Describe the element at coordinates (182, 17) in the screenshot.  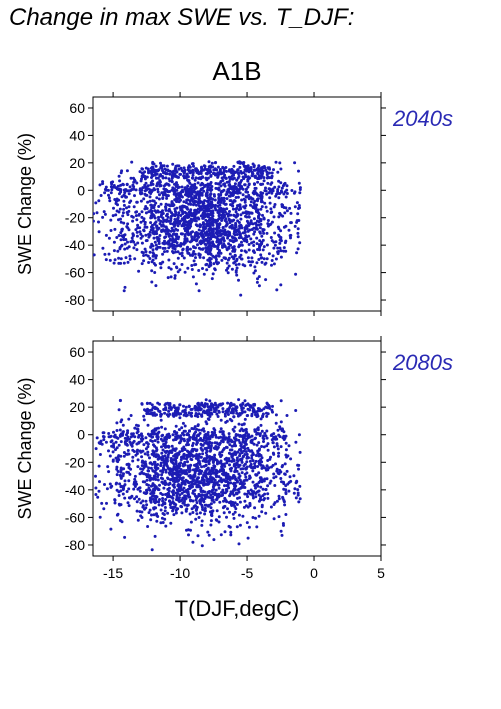
I see `figure-title: Change in max SWE vs. T_DJF:` at that location.